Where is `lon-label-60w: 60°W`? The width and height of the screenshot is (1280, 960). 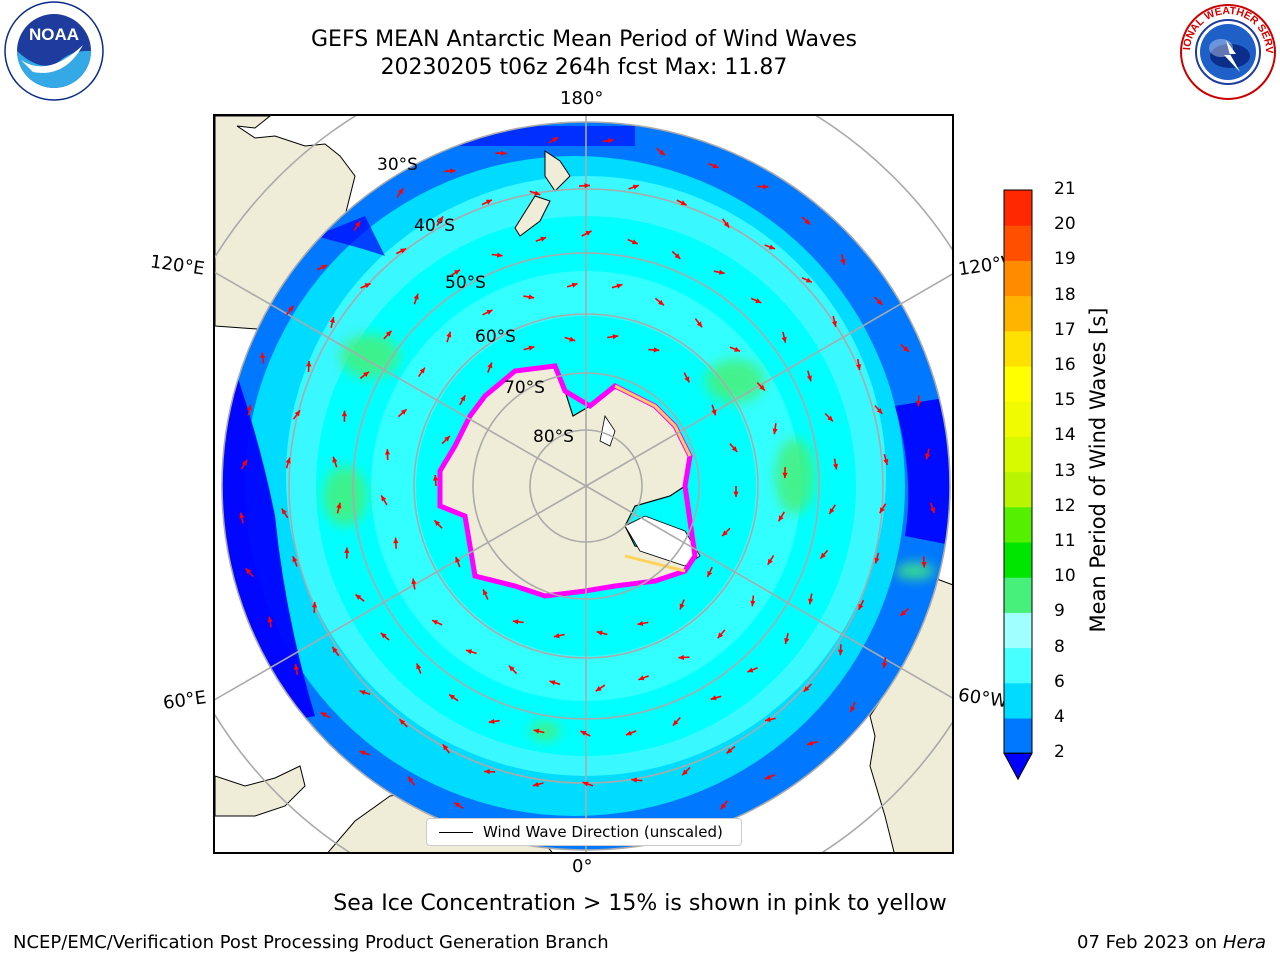
lon-label-60w: 60°W is located at coordinates (982, 698).